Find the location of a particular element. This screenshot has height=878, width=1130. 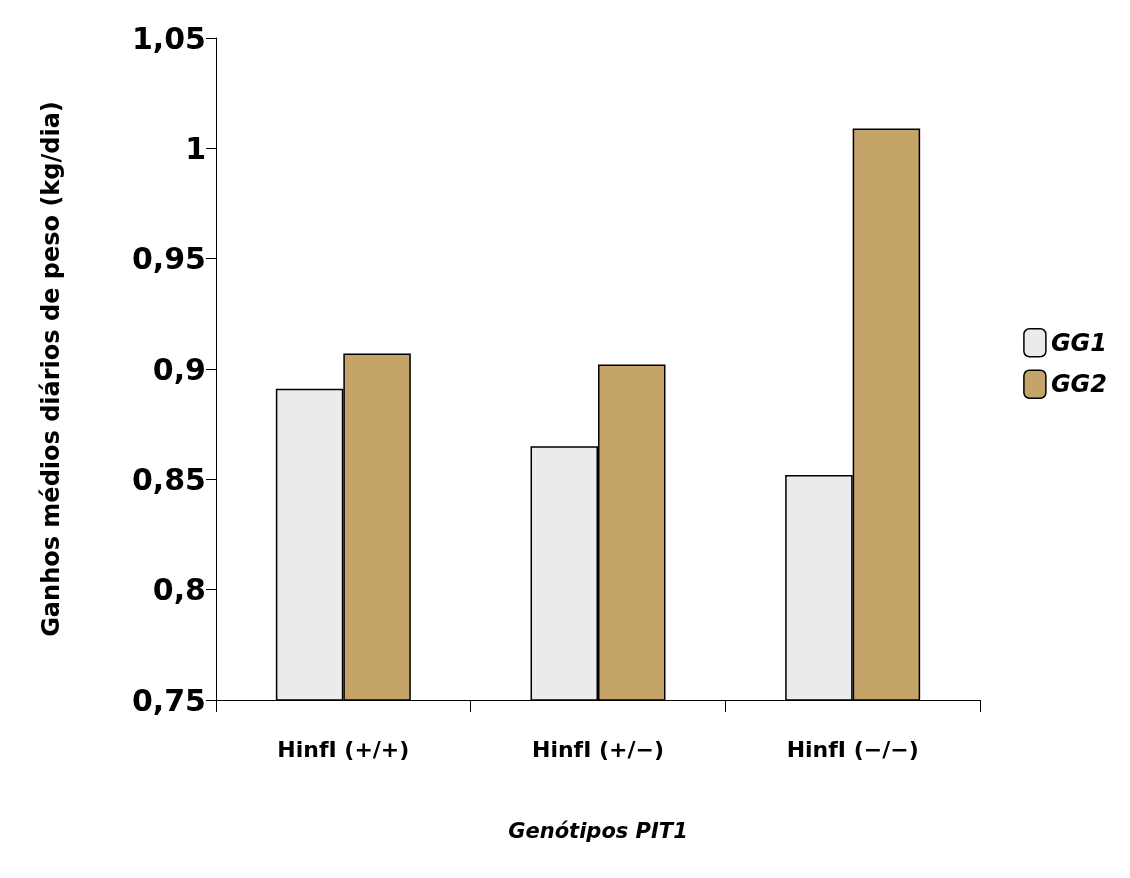

x-tick-label: HinfI (−/−) is located at coordinates (852, 749).